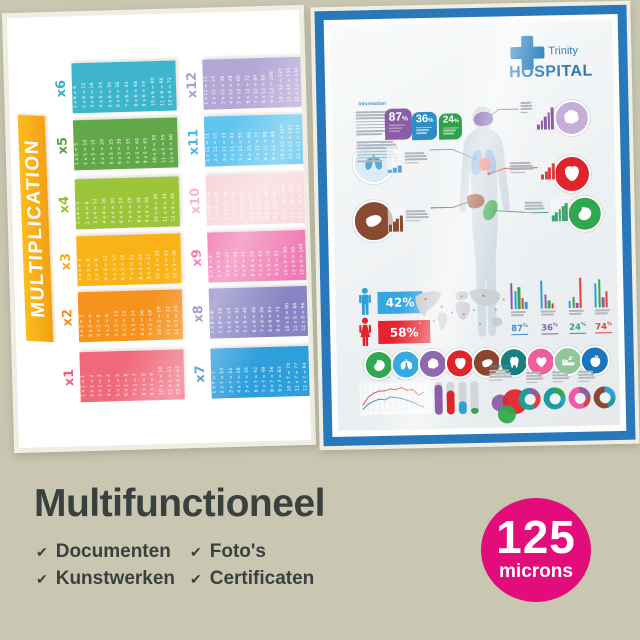  I want to click on feature-label: Kunstwerken, so click(115, 578).